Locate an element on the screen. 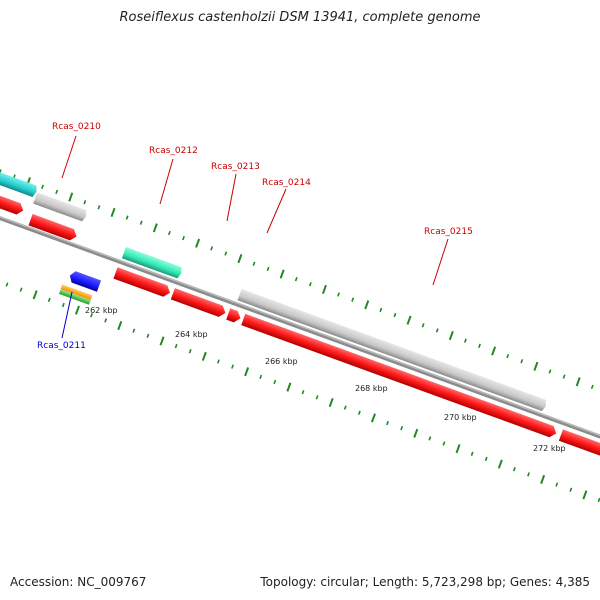  scale-label-262: 262 kbp is located at coordinates (101, 310).